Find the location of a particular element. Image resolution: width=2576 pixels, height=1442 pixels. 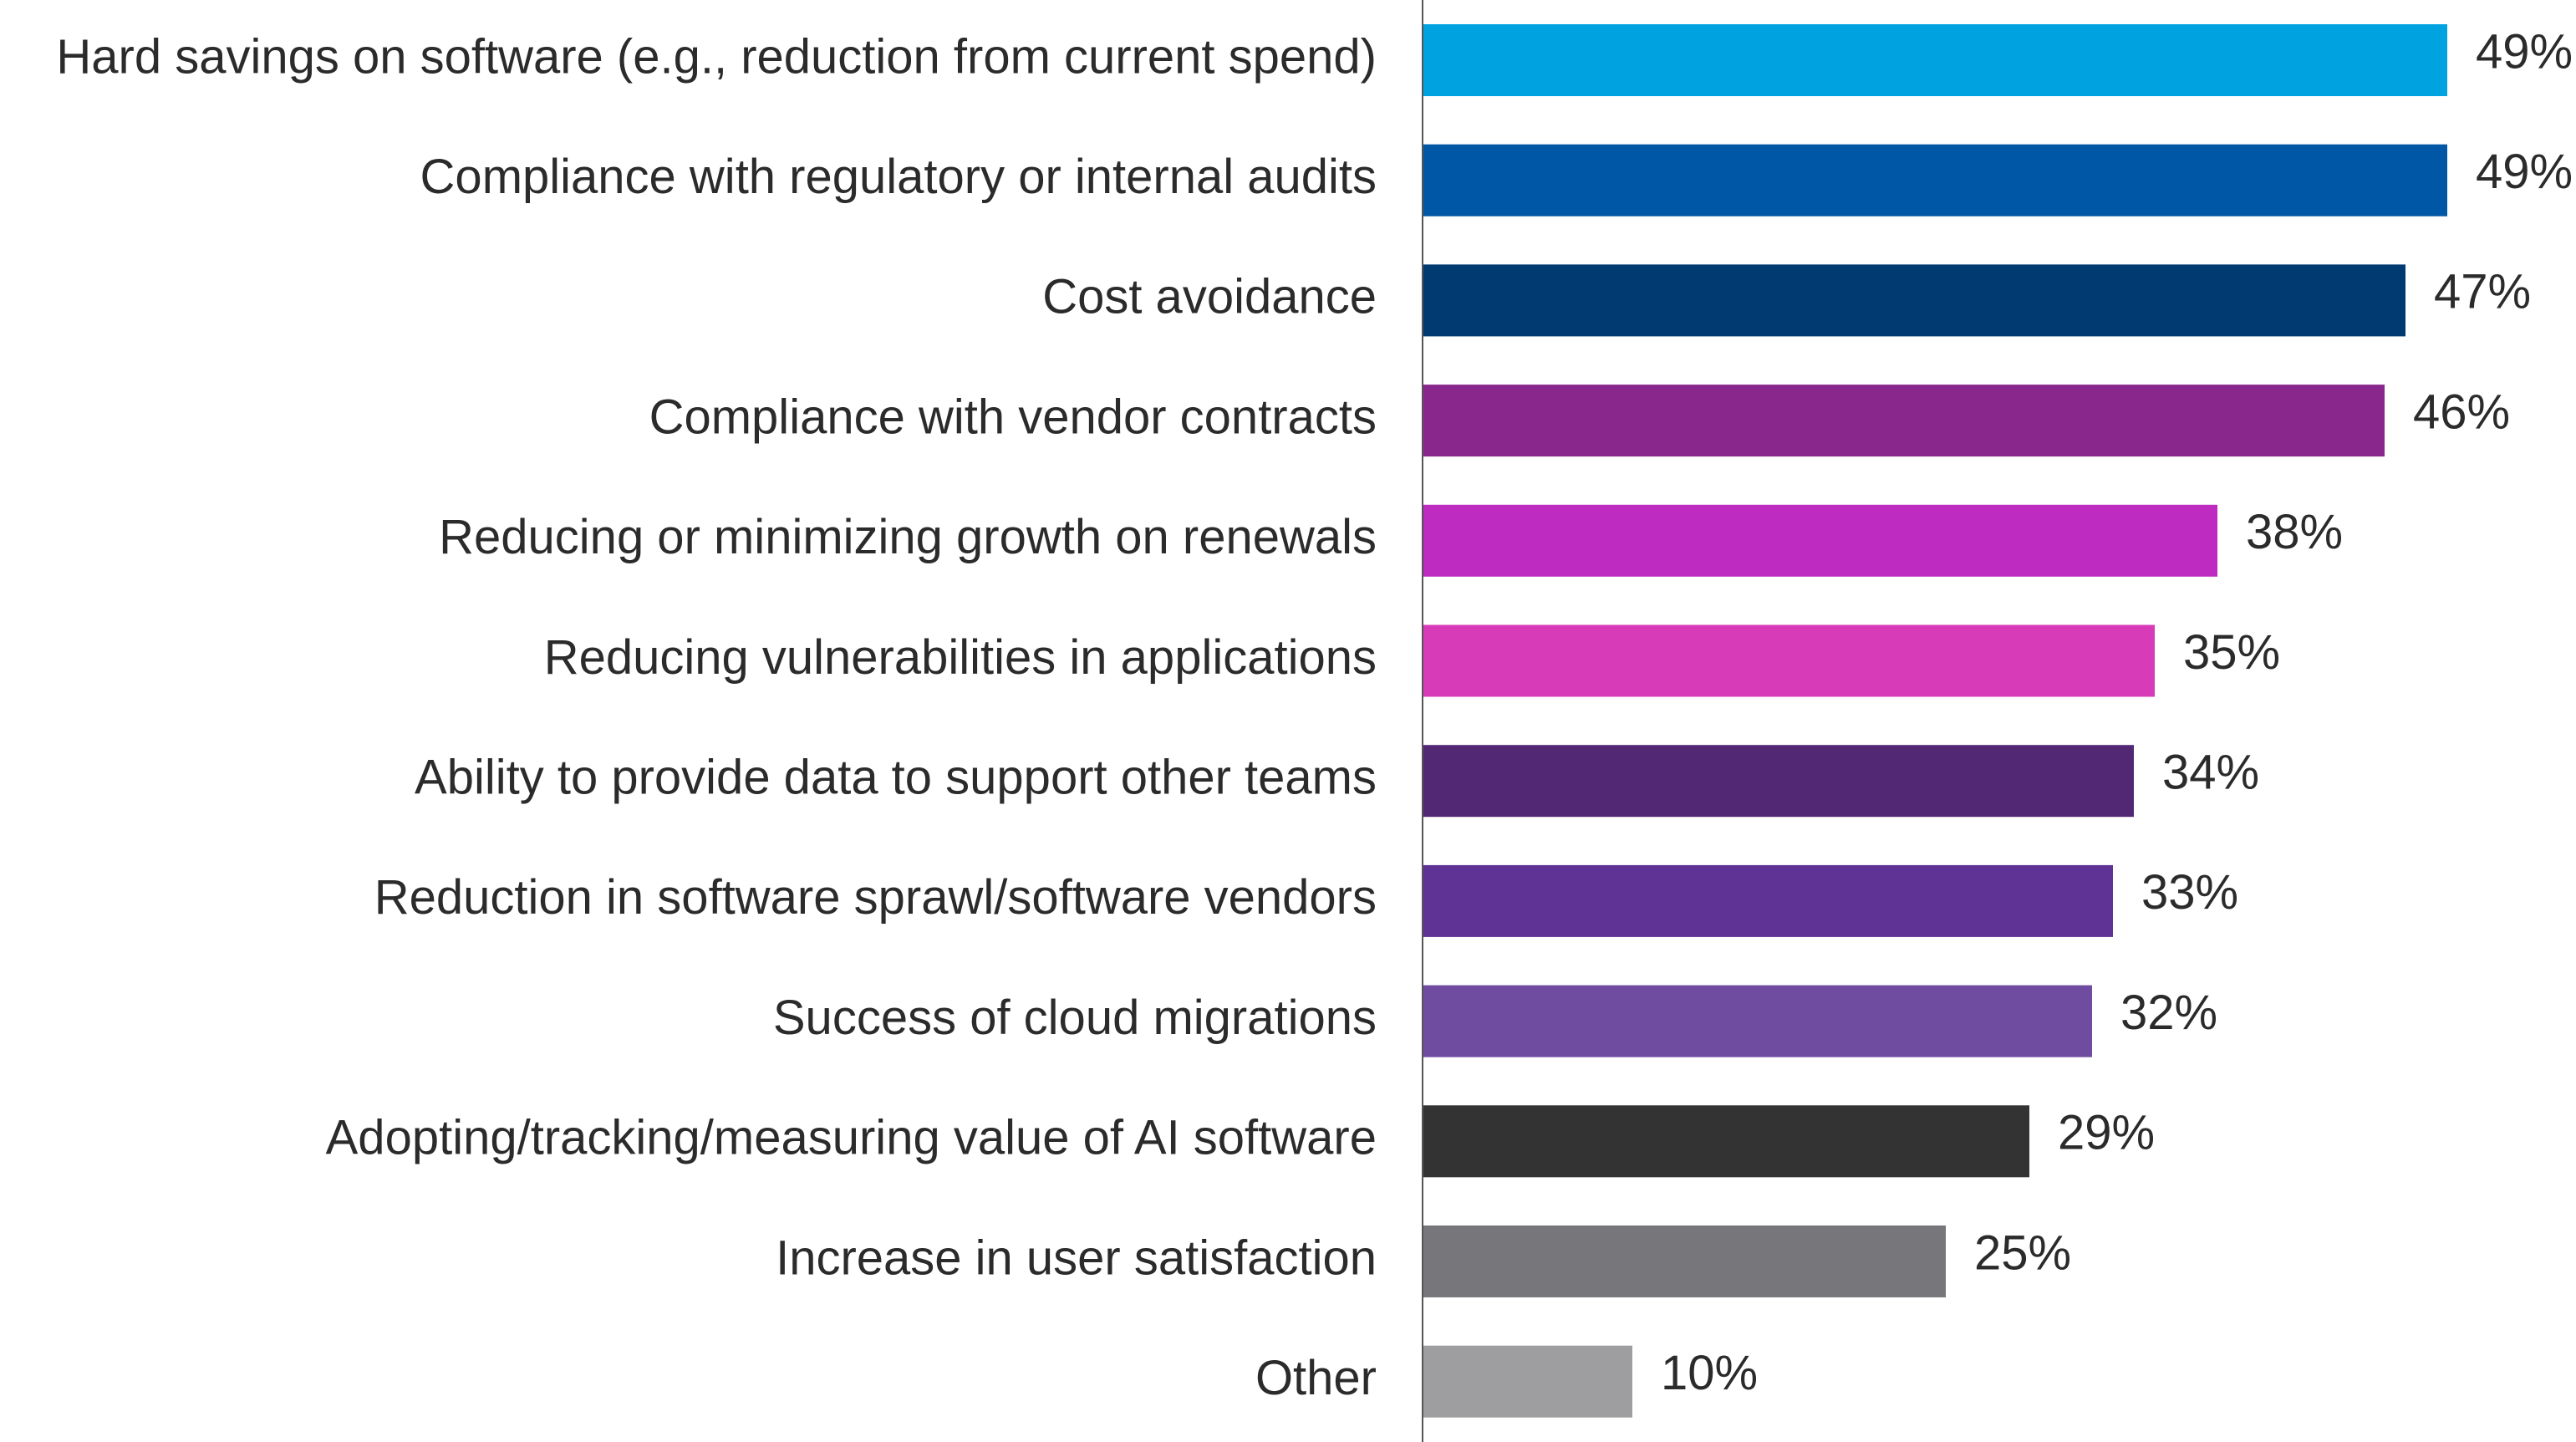

category-label: Other is located at coordinates (1316, 1378).